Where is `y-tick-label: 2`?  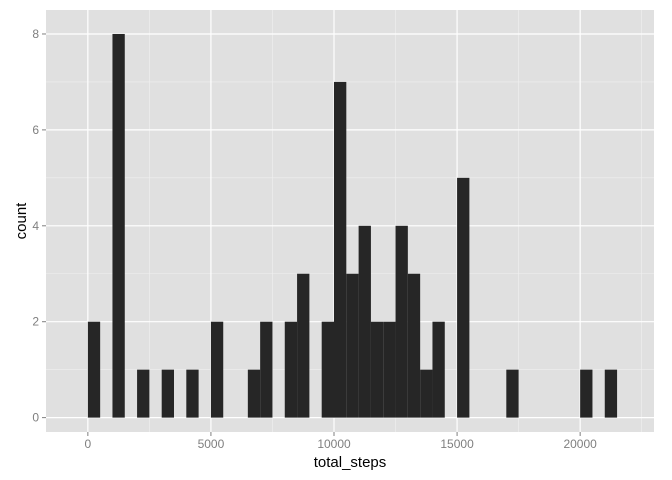
y-tick-label: 2 is located at coordinates (35, 322).